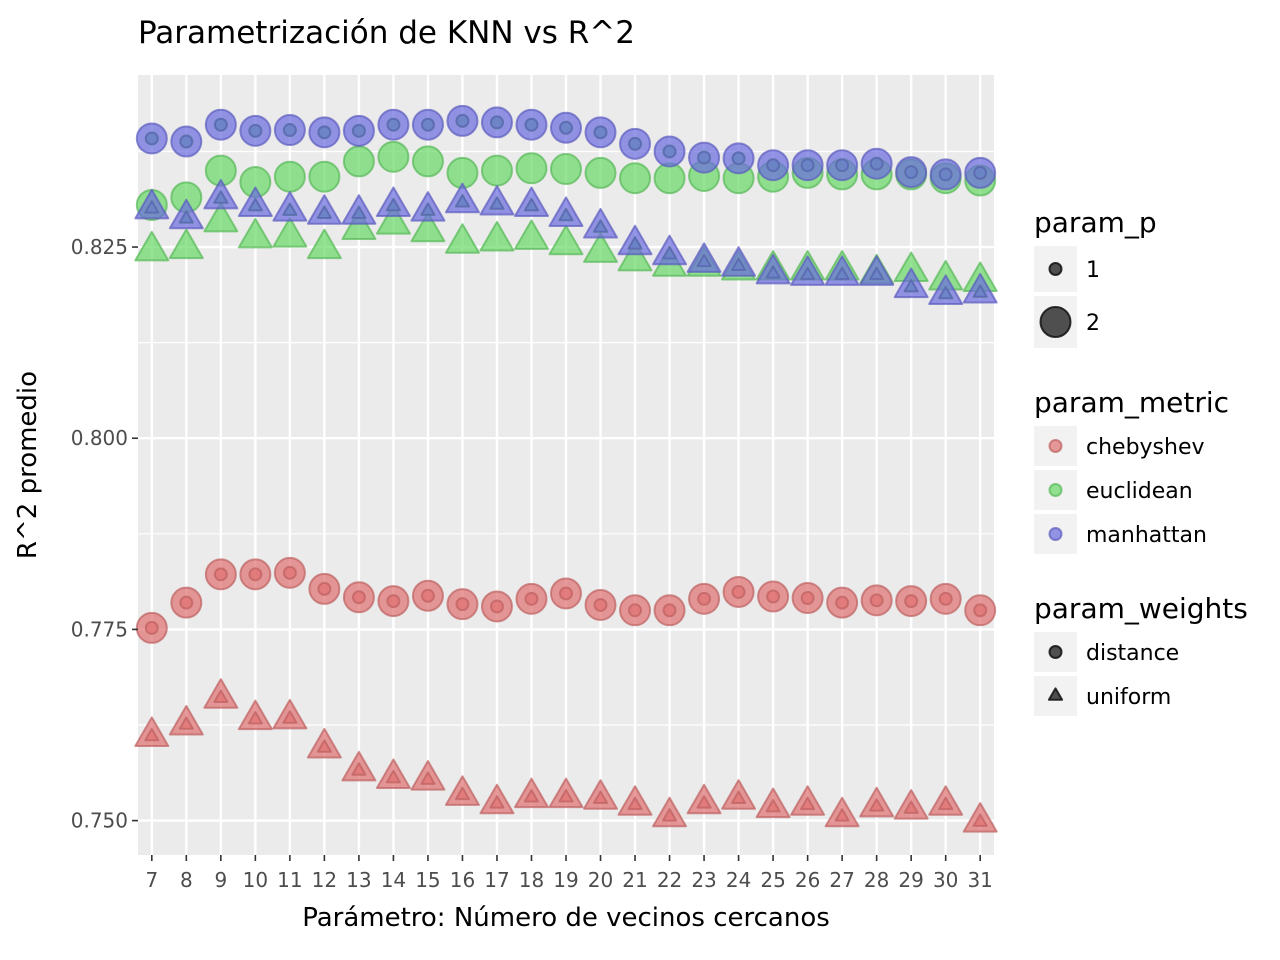 This screenshot has height=960, width=1280. What do you see at coordinates (99, 629) in the screenshot?
I see `y-tick-label: 0.775` at bounding box center [99, 629].